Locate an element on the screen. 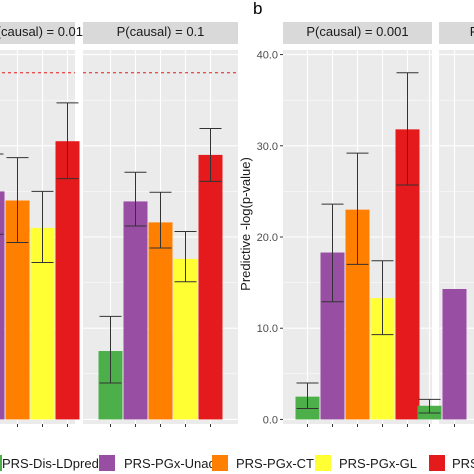 This screenshot has width=474, height=474. legend-label: PRS-PGx-CT is located at coordinates (275, 463).